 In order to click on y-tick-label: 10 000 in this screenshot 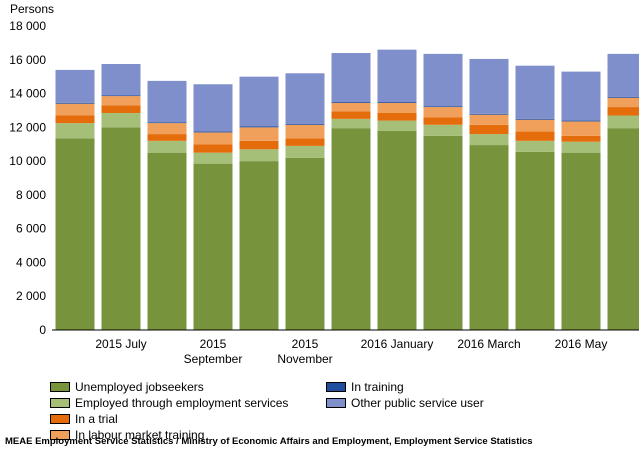, I will do `click(27, 161)`.